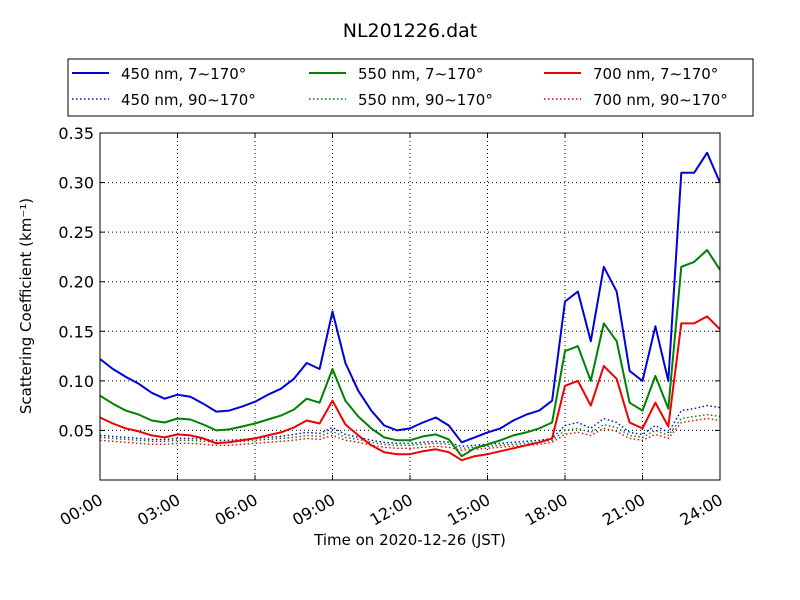  What do you see at coordinates (76, 430) in the screenshot?
I see `y-tick-label: 0.05` at bounding box center [76, 430].